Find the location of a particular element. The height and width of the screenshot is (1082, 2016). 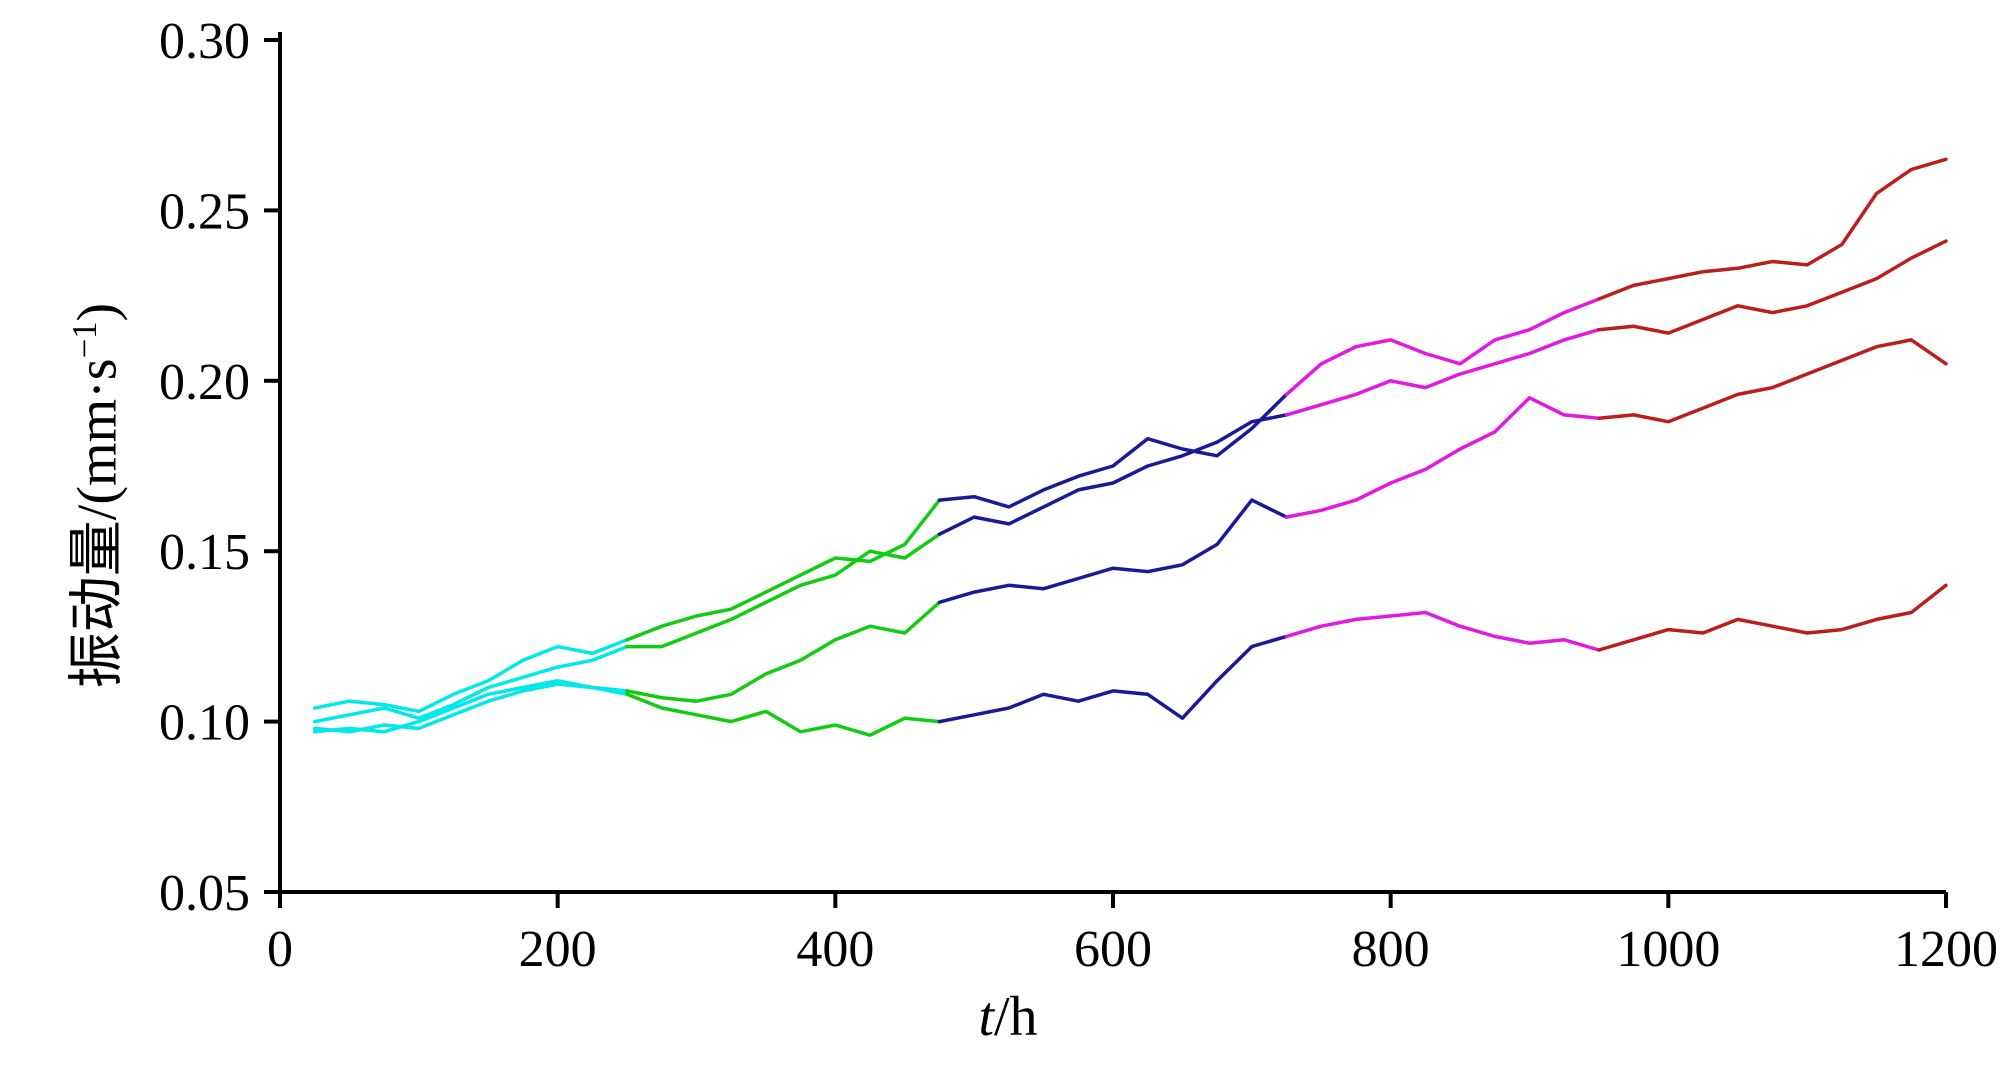

y-tick-label: 0.30 is located at coordinates (204, 41).